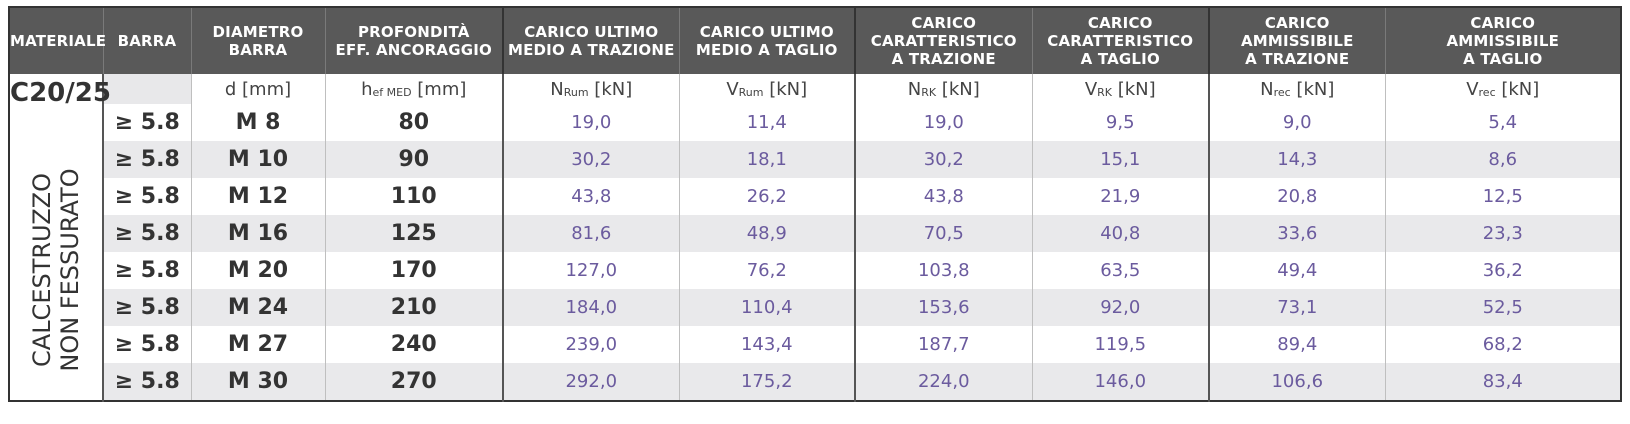  Describe the element at coordinates (590, 270) in the screenshot. I see `cell-nrum: 127,0` at that location.